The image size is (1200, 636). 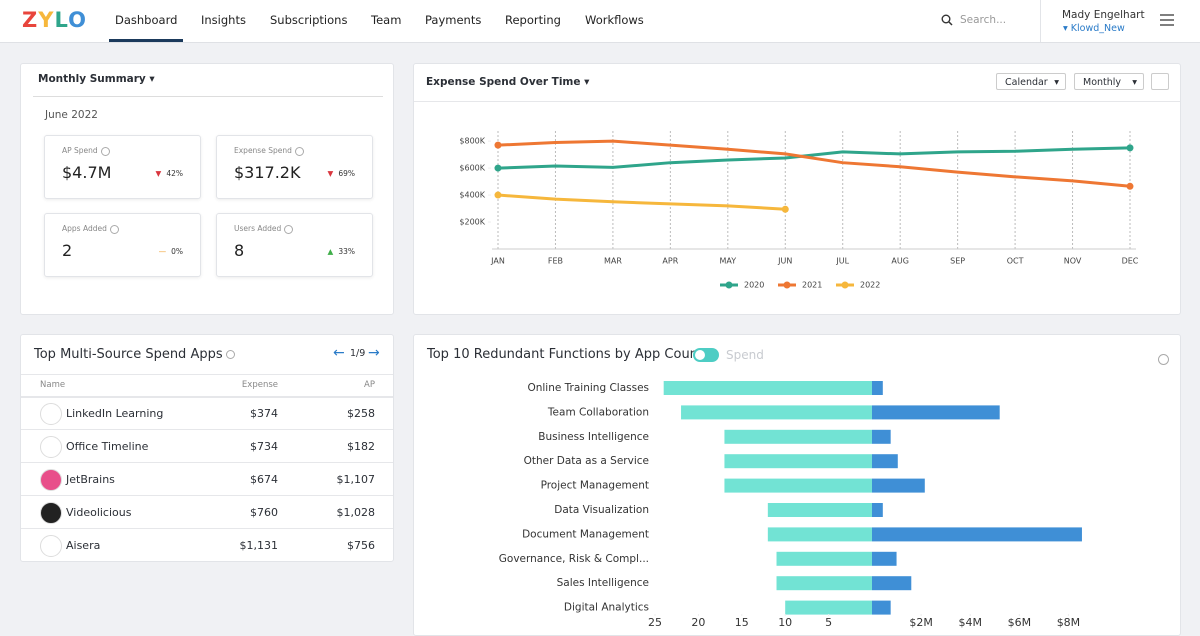 I want to click on category-label: Digital Analytics, so click(x=606, y=608).